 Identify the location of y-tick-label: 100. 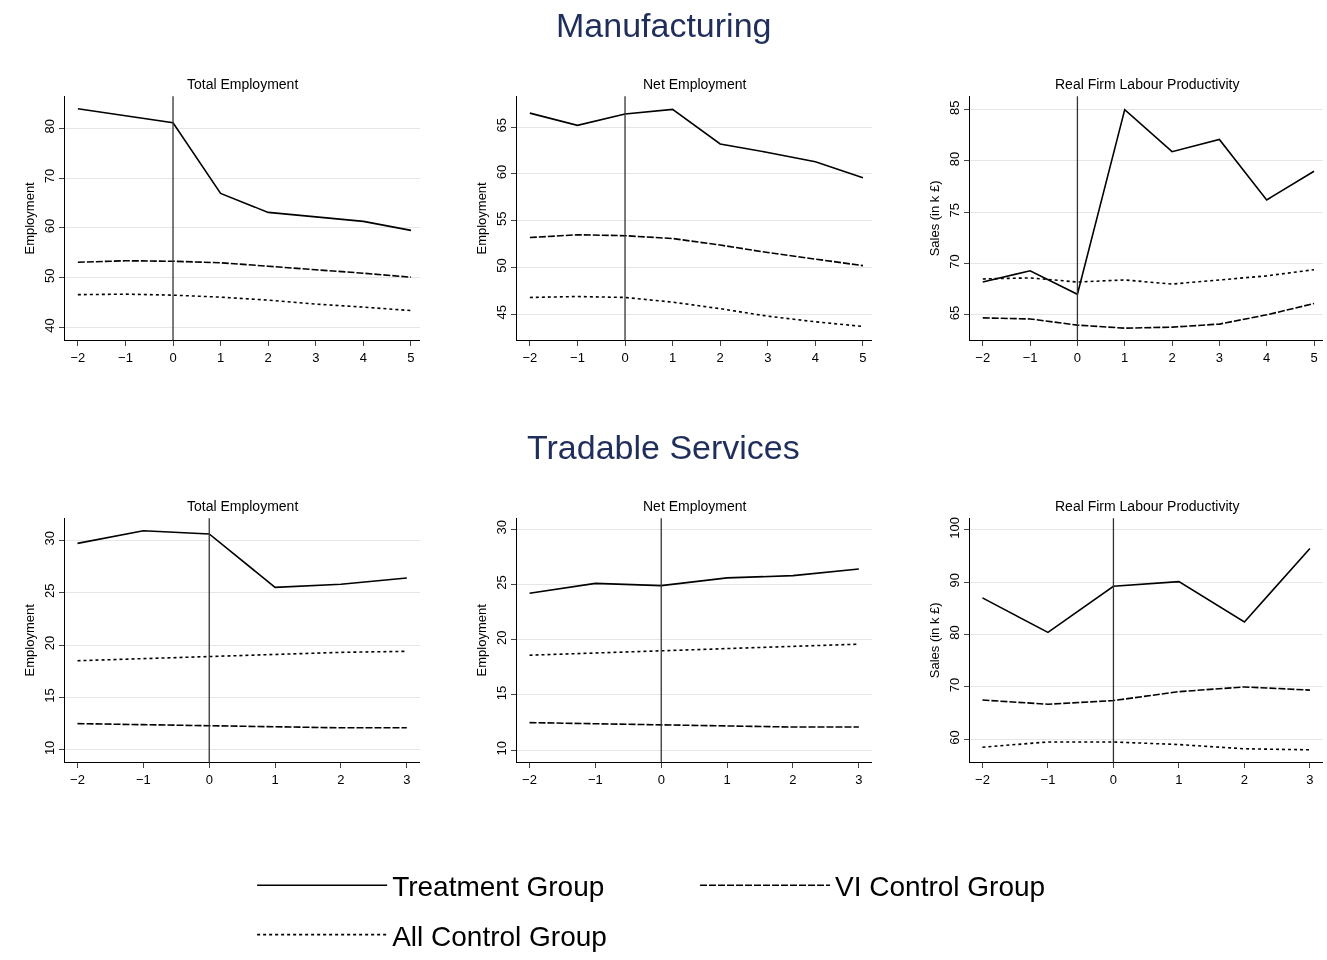
(954, 527).